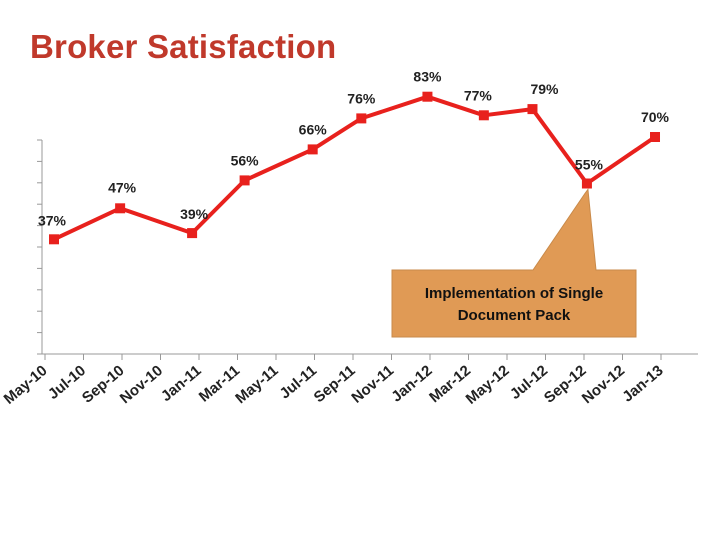 The image size is (720, 540). Describe the element at coordinates (256, 384) in the screenshot. I see `x-tick-label: May-11` at that location.